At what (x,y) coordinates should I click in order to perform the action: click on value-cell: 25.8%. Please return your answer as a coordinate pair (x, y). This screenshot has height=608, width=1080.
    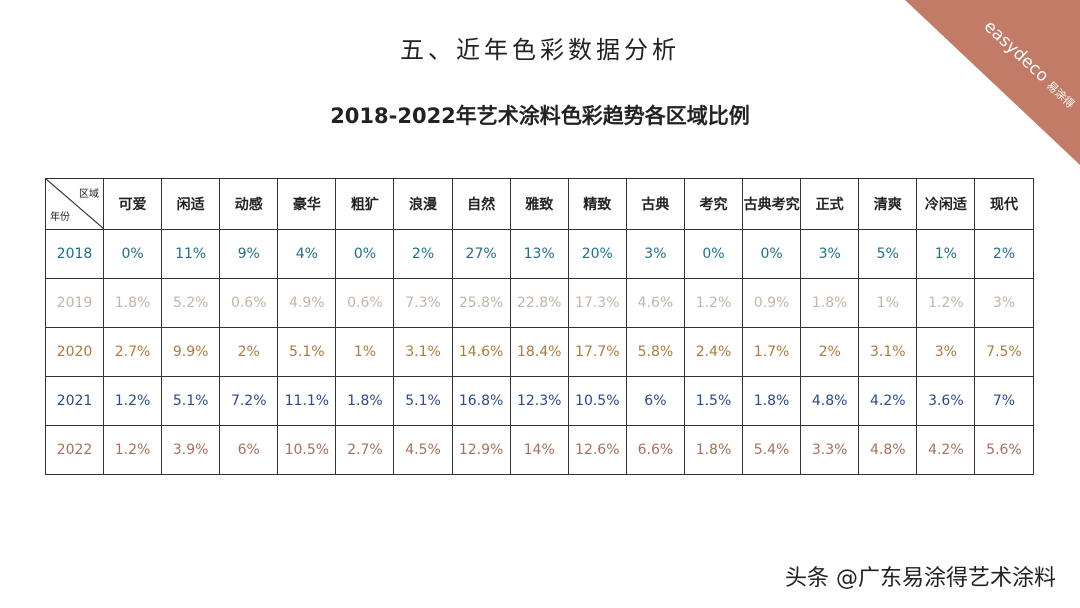
    Looking at the image, I should click on (481, 303).